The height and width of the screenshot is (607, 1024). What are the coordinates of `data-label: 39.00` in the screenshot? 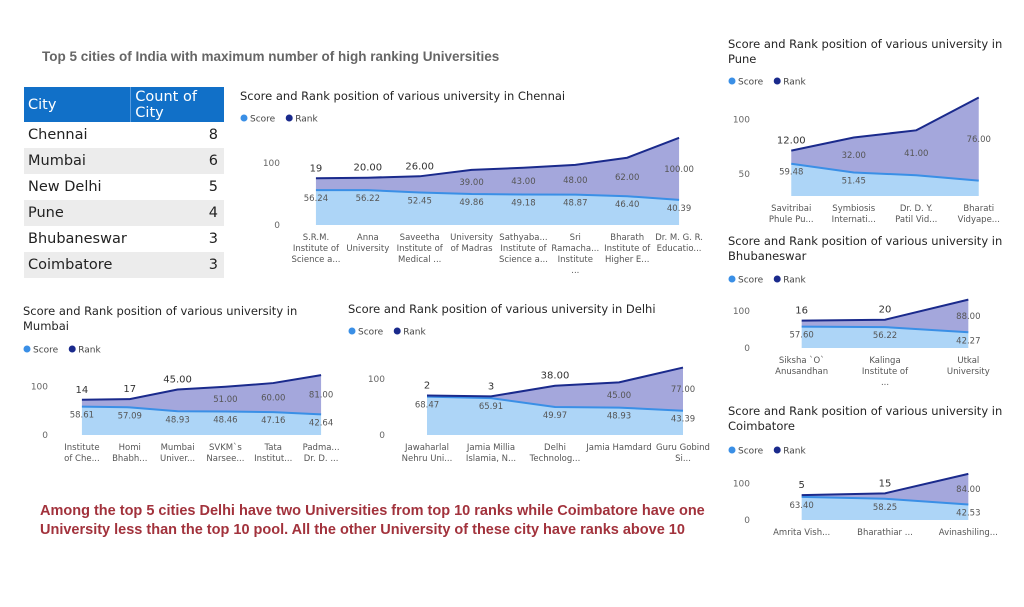 It's located at (471, 183).